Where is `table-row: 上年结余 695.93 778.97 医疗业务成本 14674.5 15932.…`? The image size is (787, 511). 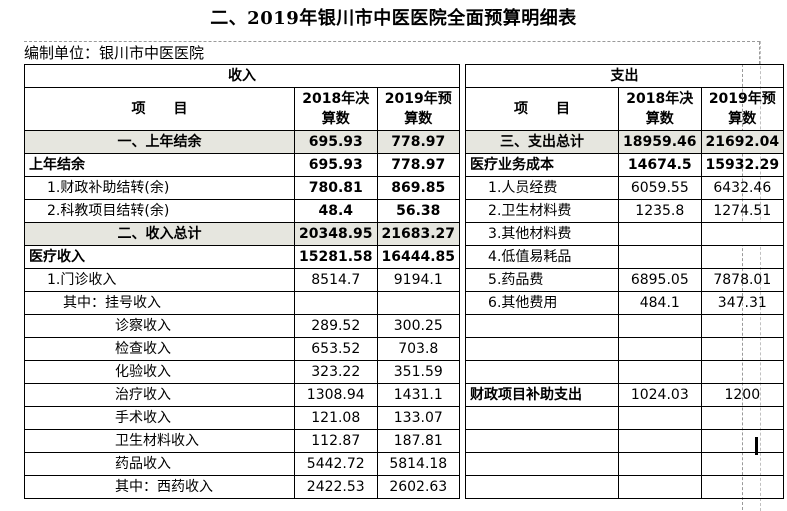
table-row: 上年结余 695.93 778.97 医疗业务成本 14674.5 15932.… is located at coordinates (404, 165).